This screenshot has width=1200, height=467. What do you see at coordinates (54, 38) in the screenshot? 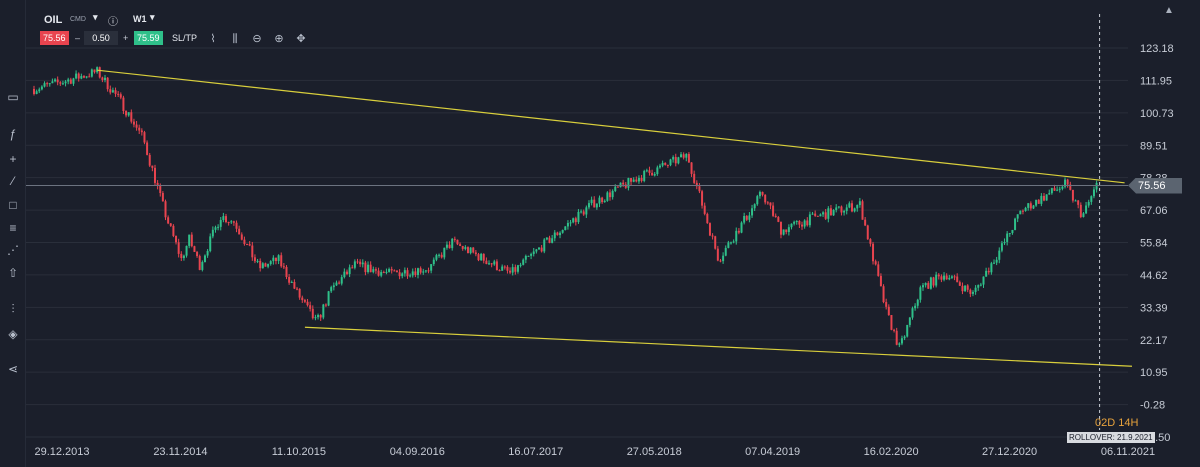
I see `sell-price-button: 75.56` at bounding box center [54, 38].